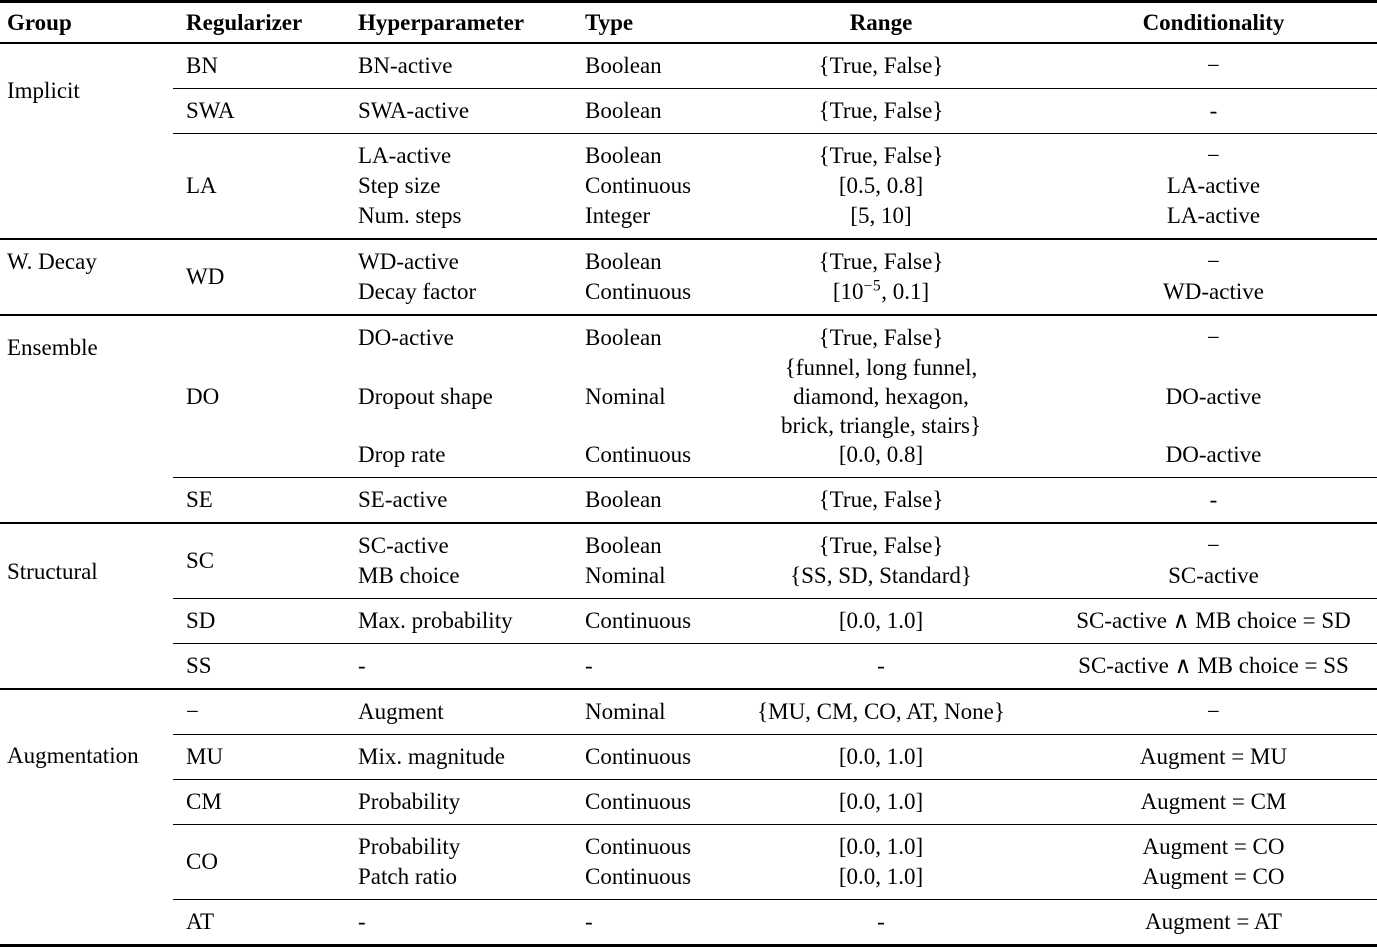 The height and width of the screenshot is (947, 1377). What do you see at coordinates (199, 499) in the screenshot?
I see `regularizer-label: SE` at bounding box center [199, 499].